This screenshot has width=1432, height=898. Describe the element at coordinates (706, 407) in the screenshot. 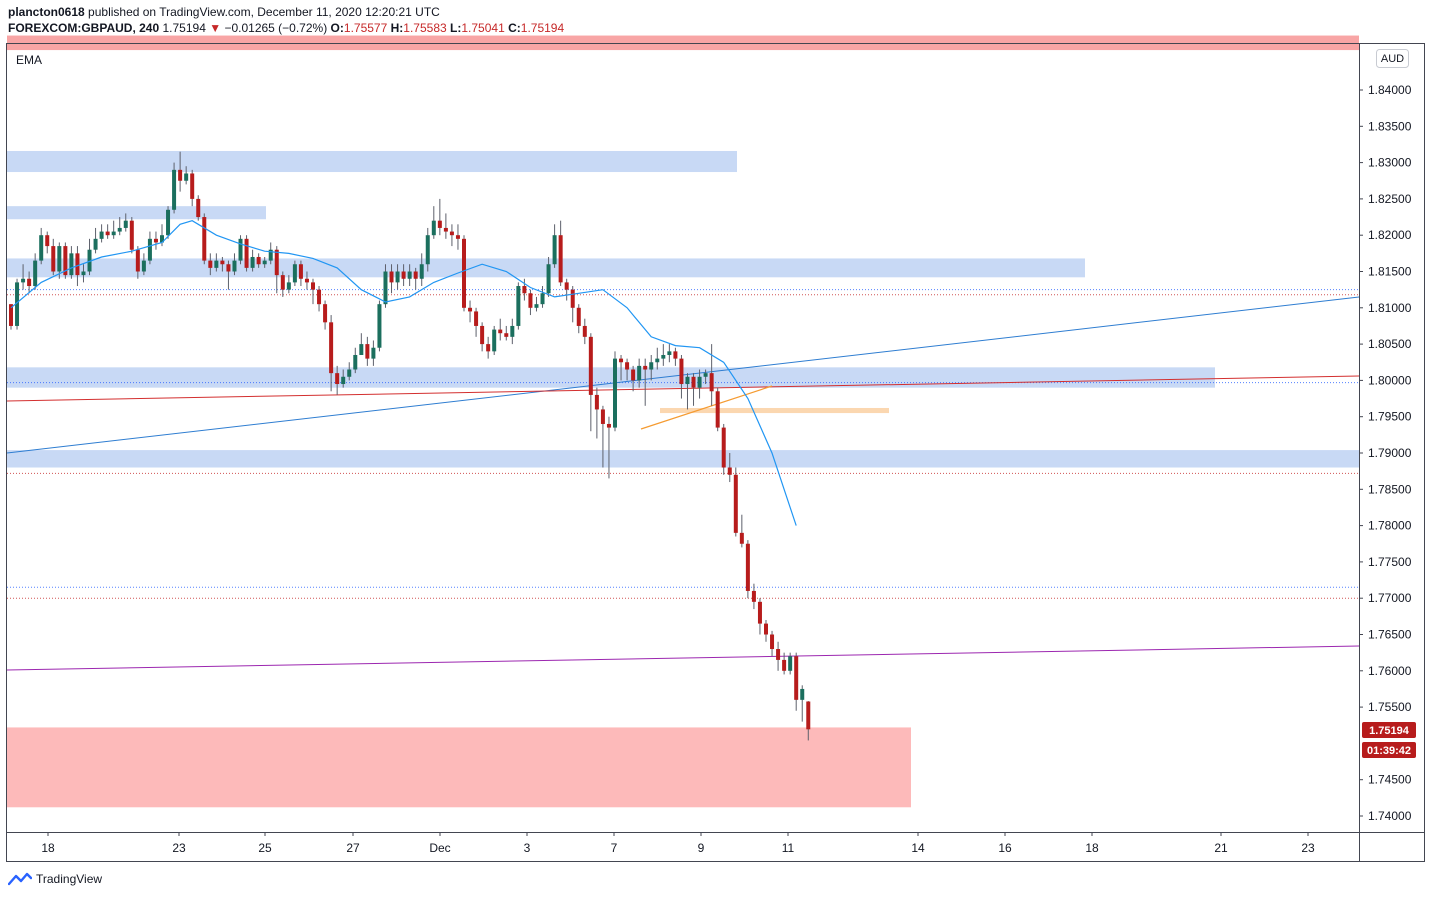

I see `orange-trendline` at that location.